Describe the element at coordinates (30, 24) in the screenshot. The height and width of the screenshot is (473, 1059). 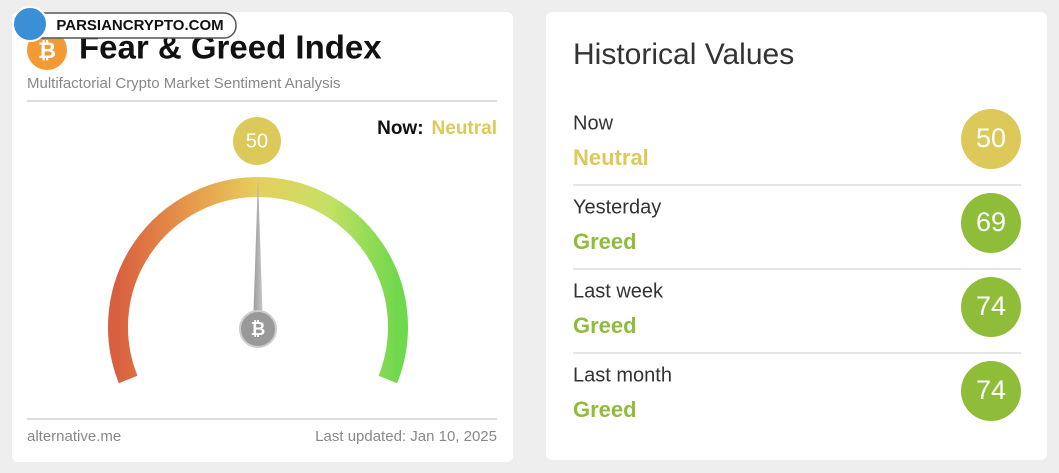
I see `watermark-logo` at that location.